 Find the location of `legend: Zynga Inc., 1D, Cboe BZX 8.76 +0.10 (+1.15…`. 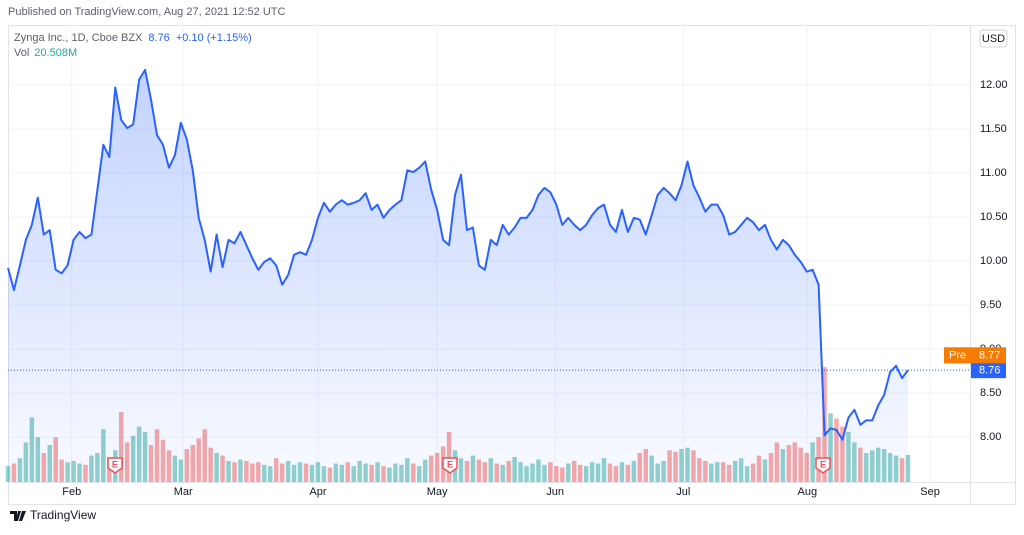

legend: Zynga Inc., 1D, Cboe BZX 8.76 +0.10 (+1.15… is located at coordinates (133, 38).